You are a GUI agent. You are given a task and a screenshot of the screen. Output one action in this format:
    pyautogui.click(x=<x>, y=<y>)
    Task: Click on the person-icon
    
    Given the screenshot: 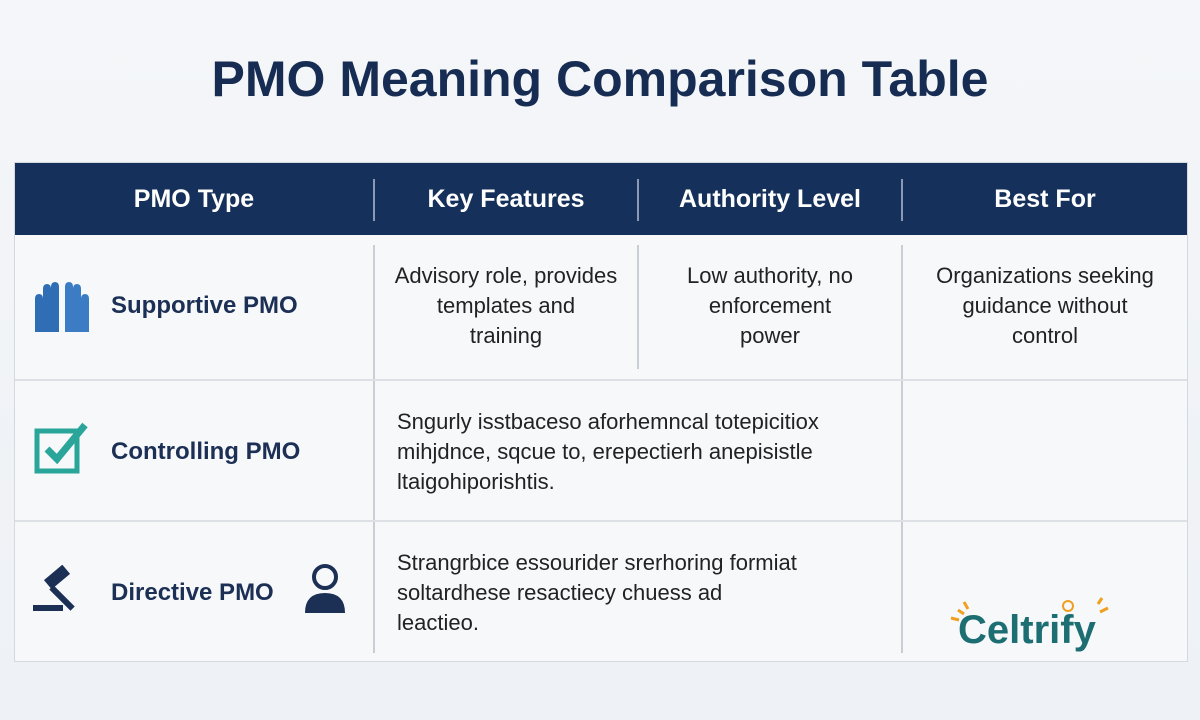 What is the action you would take?
    pyautogui.click(x=325, y=588)
    